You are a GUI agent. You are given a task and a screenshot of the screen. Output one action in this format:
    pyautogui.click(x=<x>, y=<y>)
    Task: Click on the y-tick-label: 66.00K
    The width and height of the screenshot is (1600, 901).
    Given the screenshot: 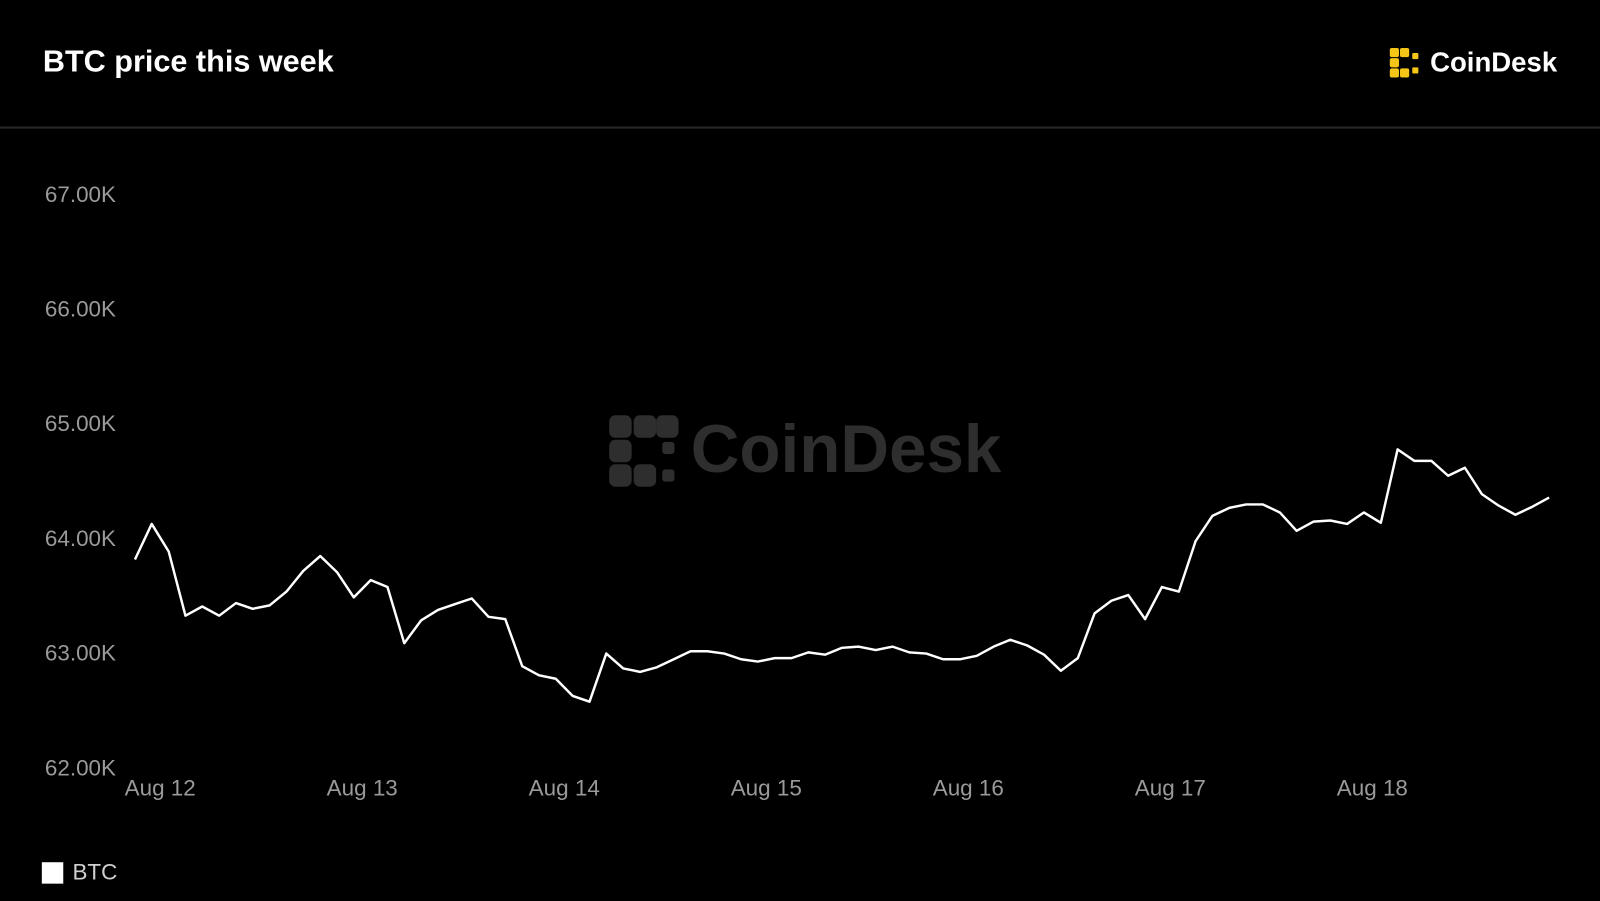 What is the action you would take?
    pyautogui.click(x=80, y=309)
    